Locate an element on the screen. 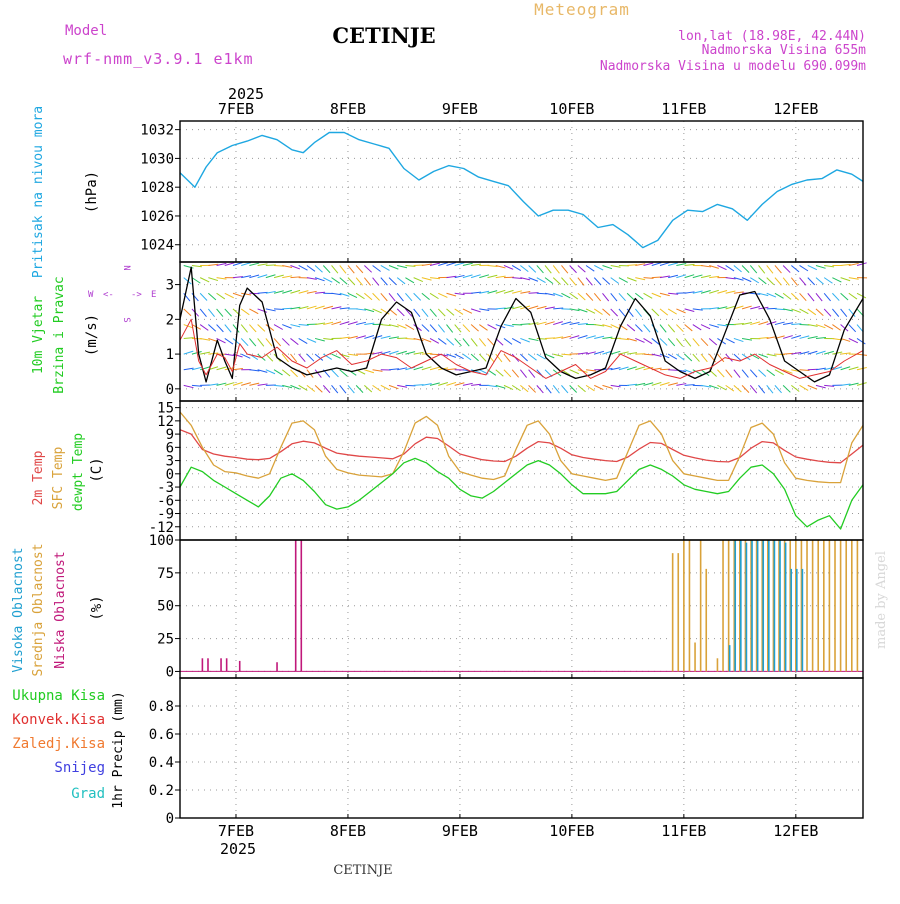  compass-north: N is located at coordinates (126, 267).